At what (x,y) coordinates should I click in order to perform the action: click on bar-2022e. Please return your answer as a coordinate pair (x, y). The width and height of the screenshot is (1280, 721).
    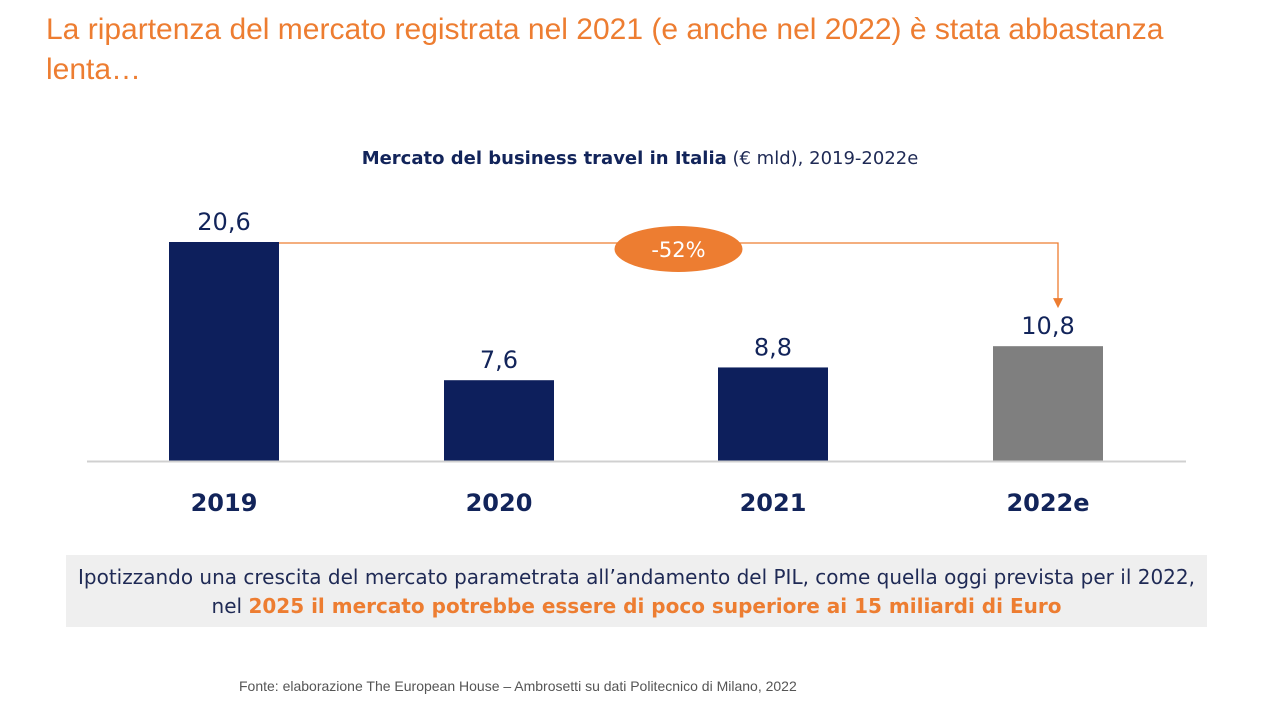
    Looking at the image, I should click on (1048, 403).